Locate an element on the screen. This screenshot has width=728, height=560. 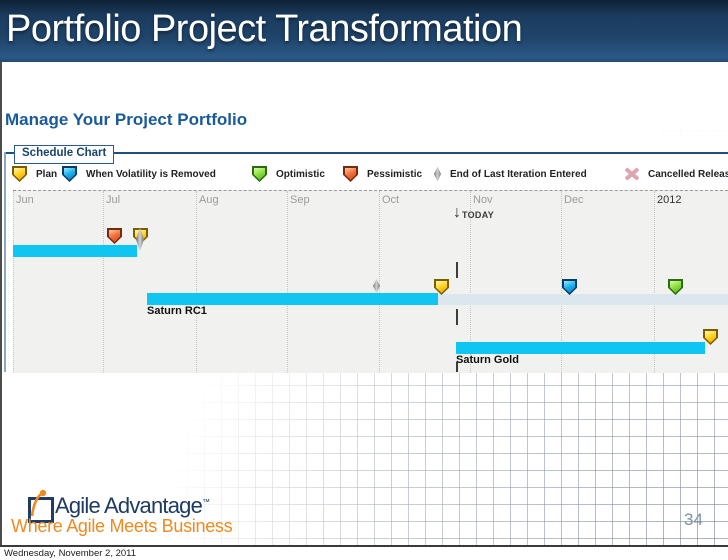
legend-item-optimistic: Optimistic is located at coordinates (288, 174).